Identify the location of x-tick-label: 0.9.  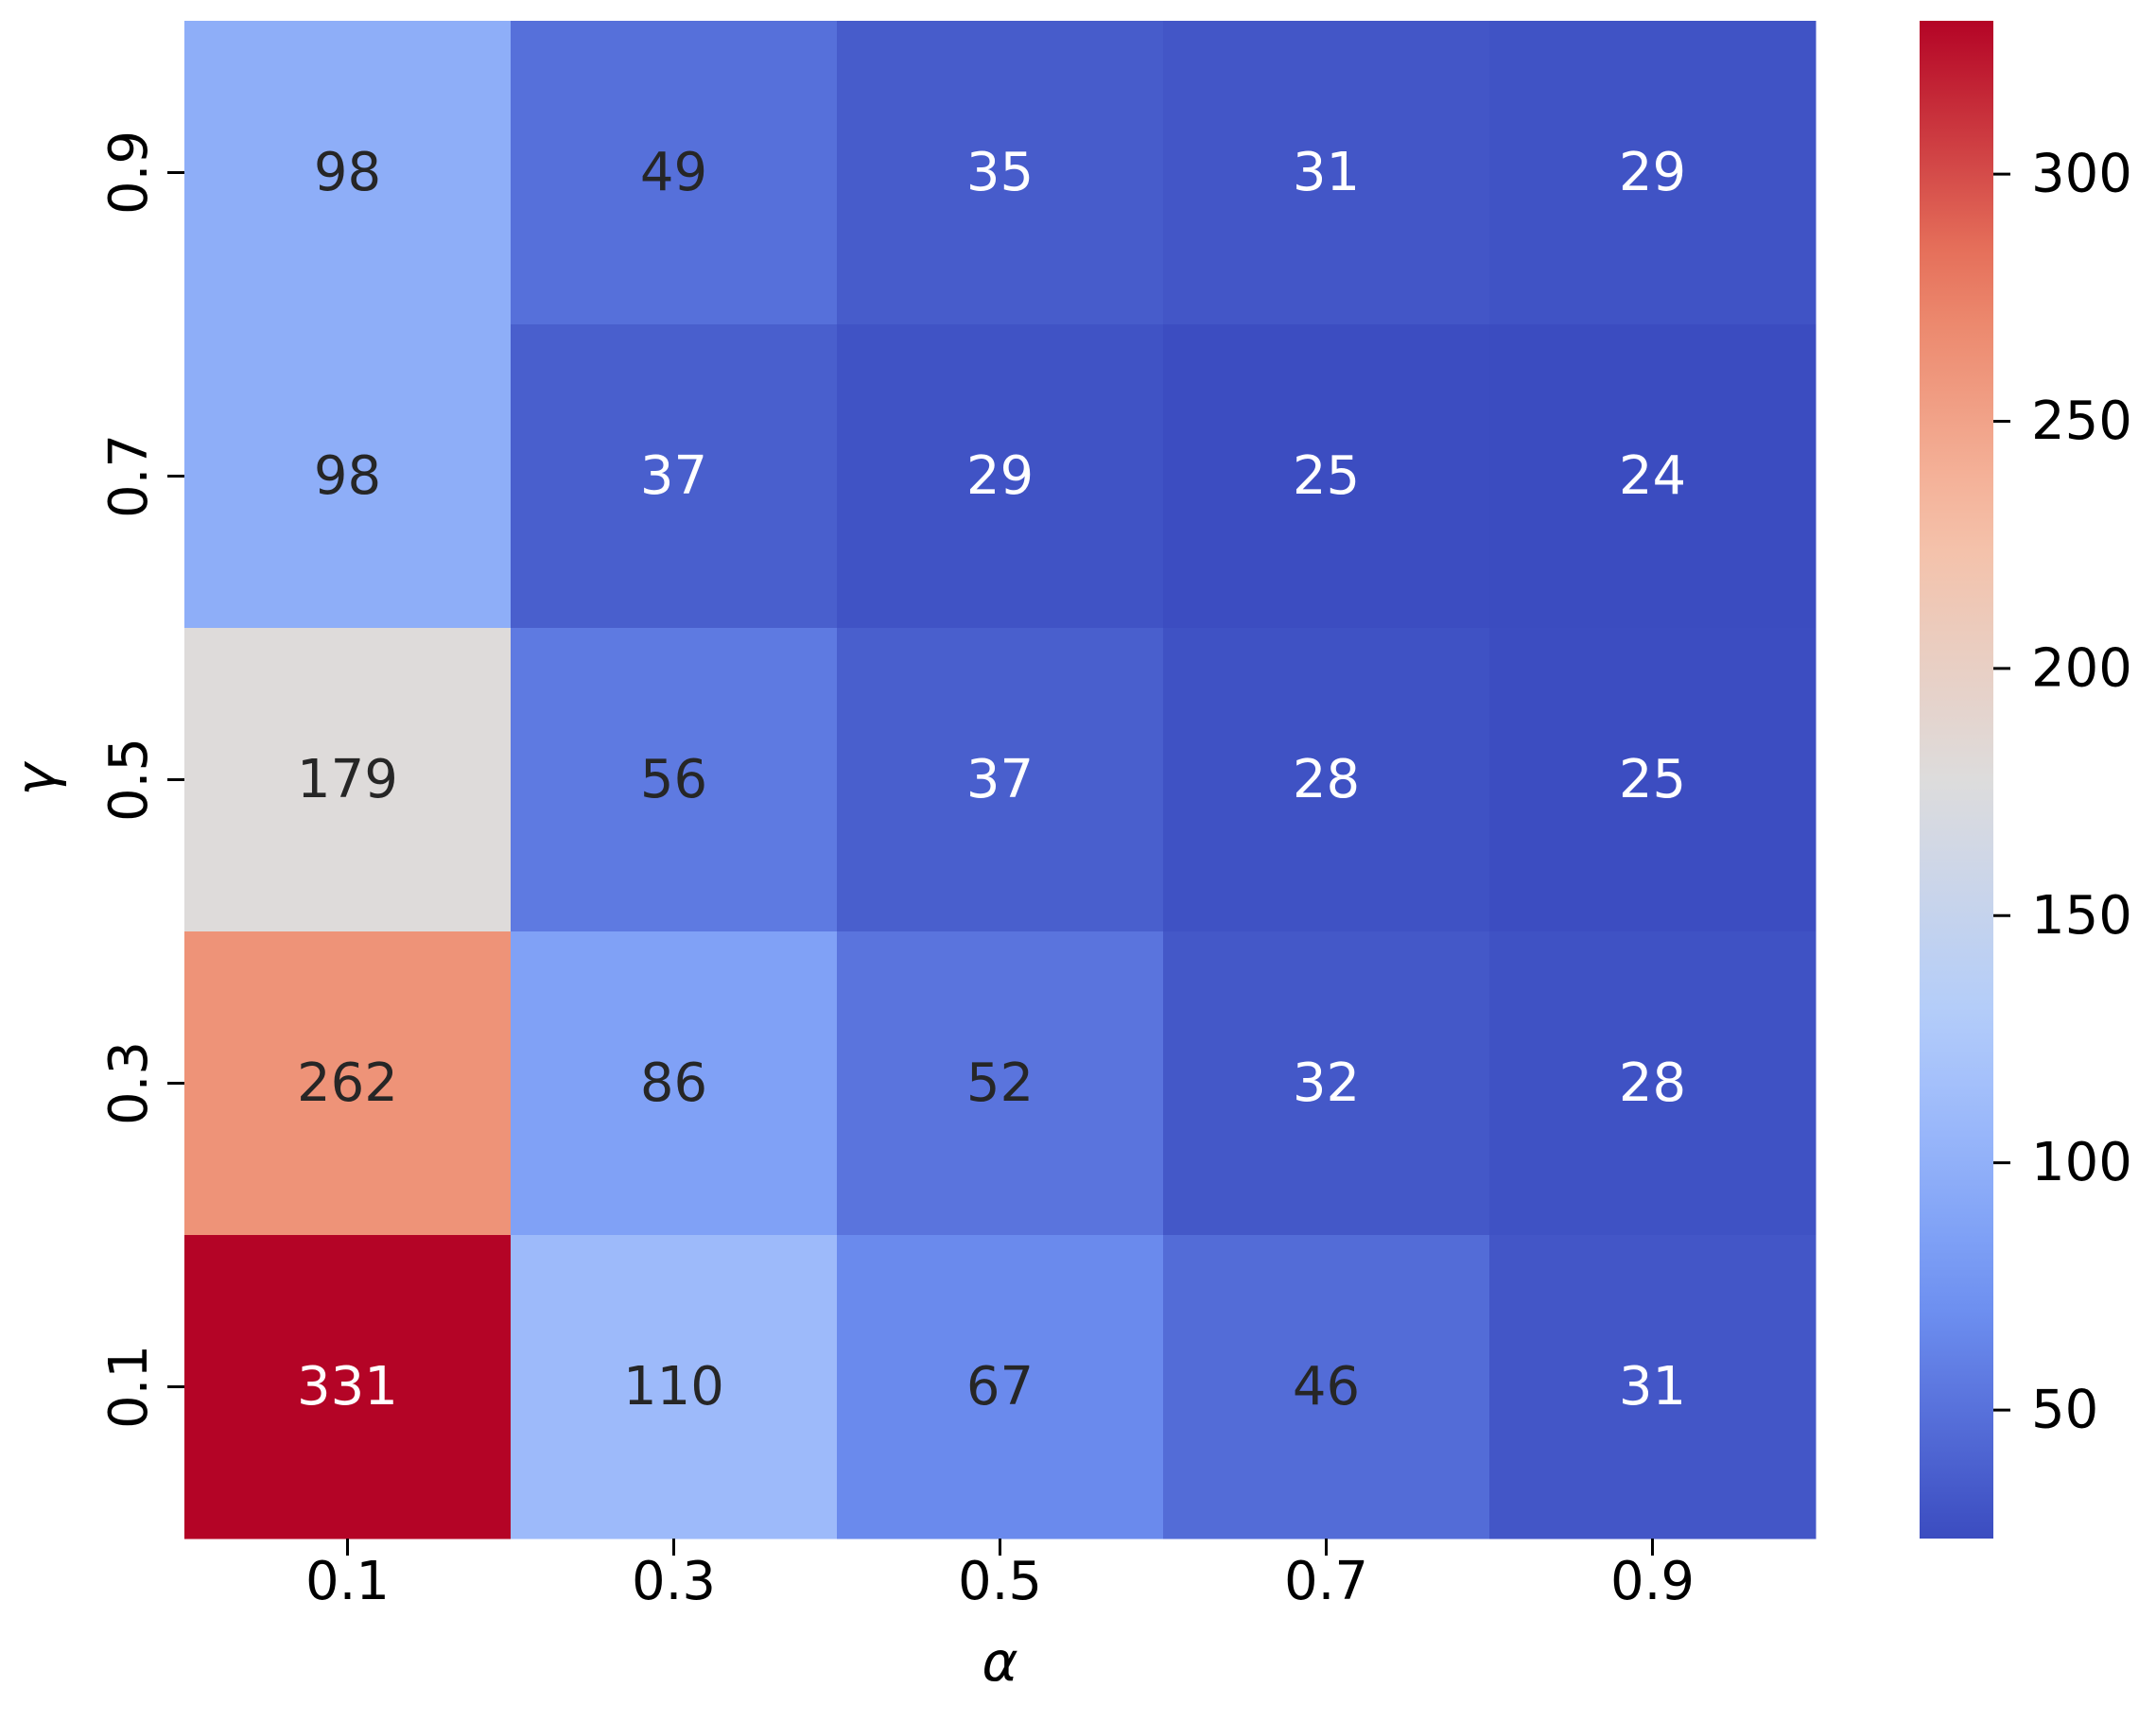
(1652, 1582).